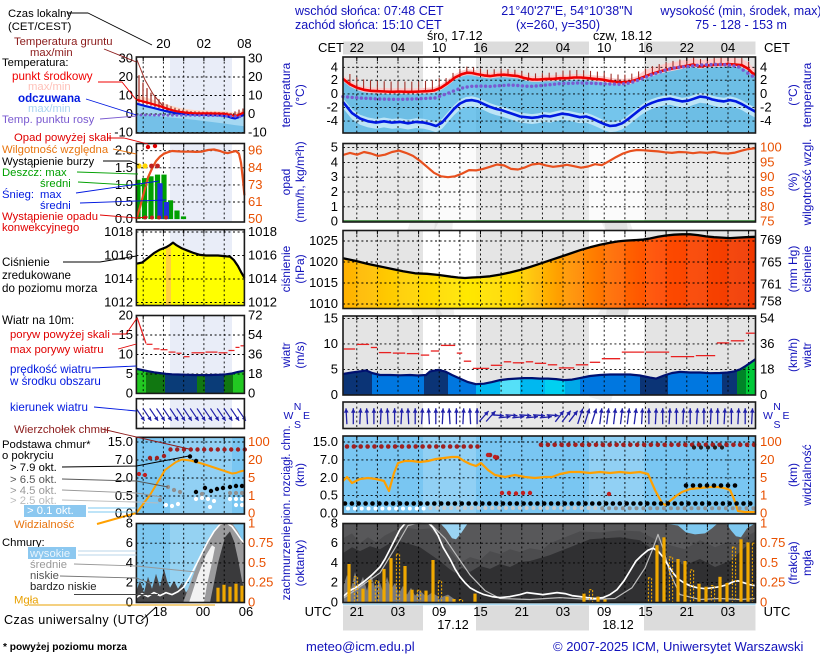  What do you see at coordinates (23, 543) in the screenshot?
I see `svg-text: Chmury:` at bounding box center [23, 543].